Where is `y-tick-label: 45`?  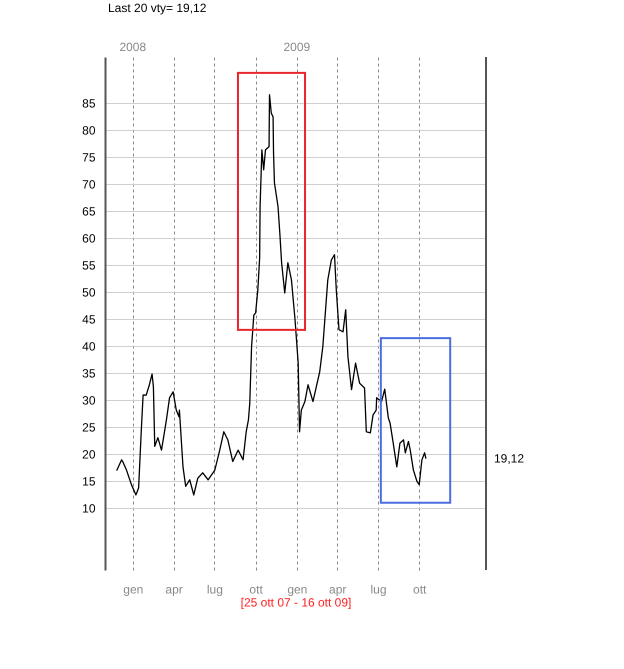
y-tick-label: 45 is located at coordinates (89, 319).